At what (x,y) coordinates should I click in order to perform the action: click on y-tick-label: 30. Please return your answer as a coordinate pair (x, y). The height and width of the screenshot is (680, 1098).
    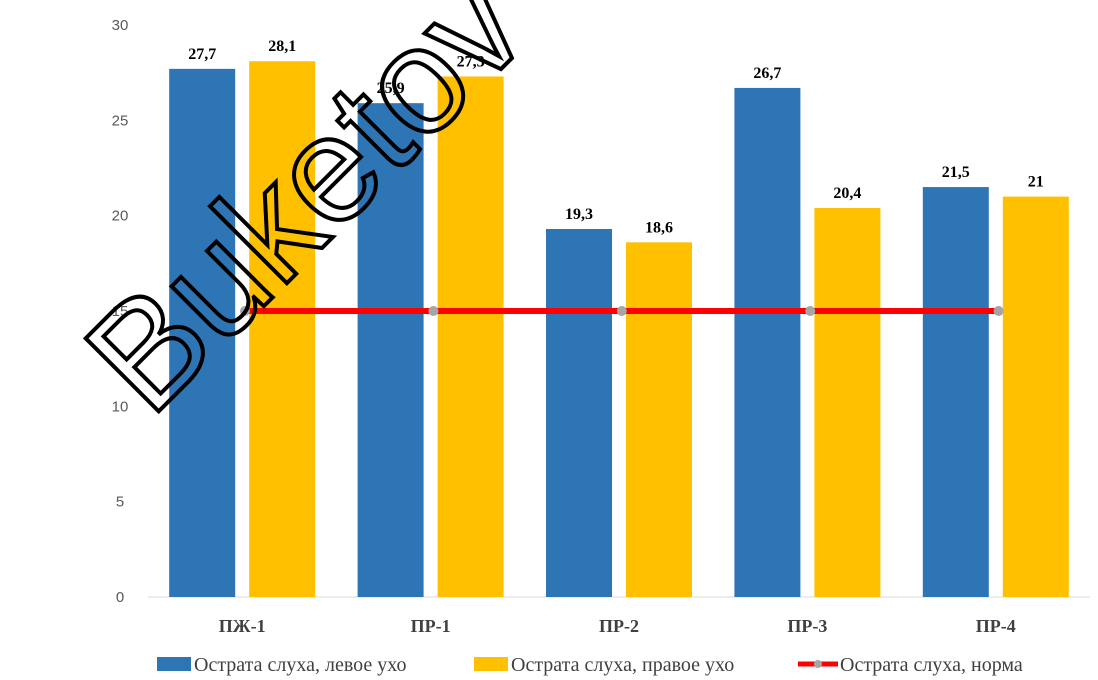
    Looking at the image, I should click on (120, 25).